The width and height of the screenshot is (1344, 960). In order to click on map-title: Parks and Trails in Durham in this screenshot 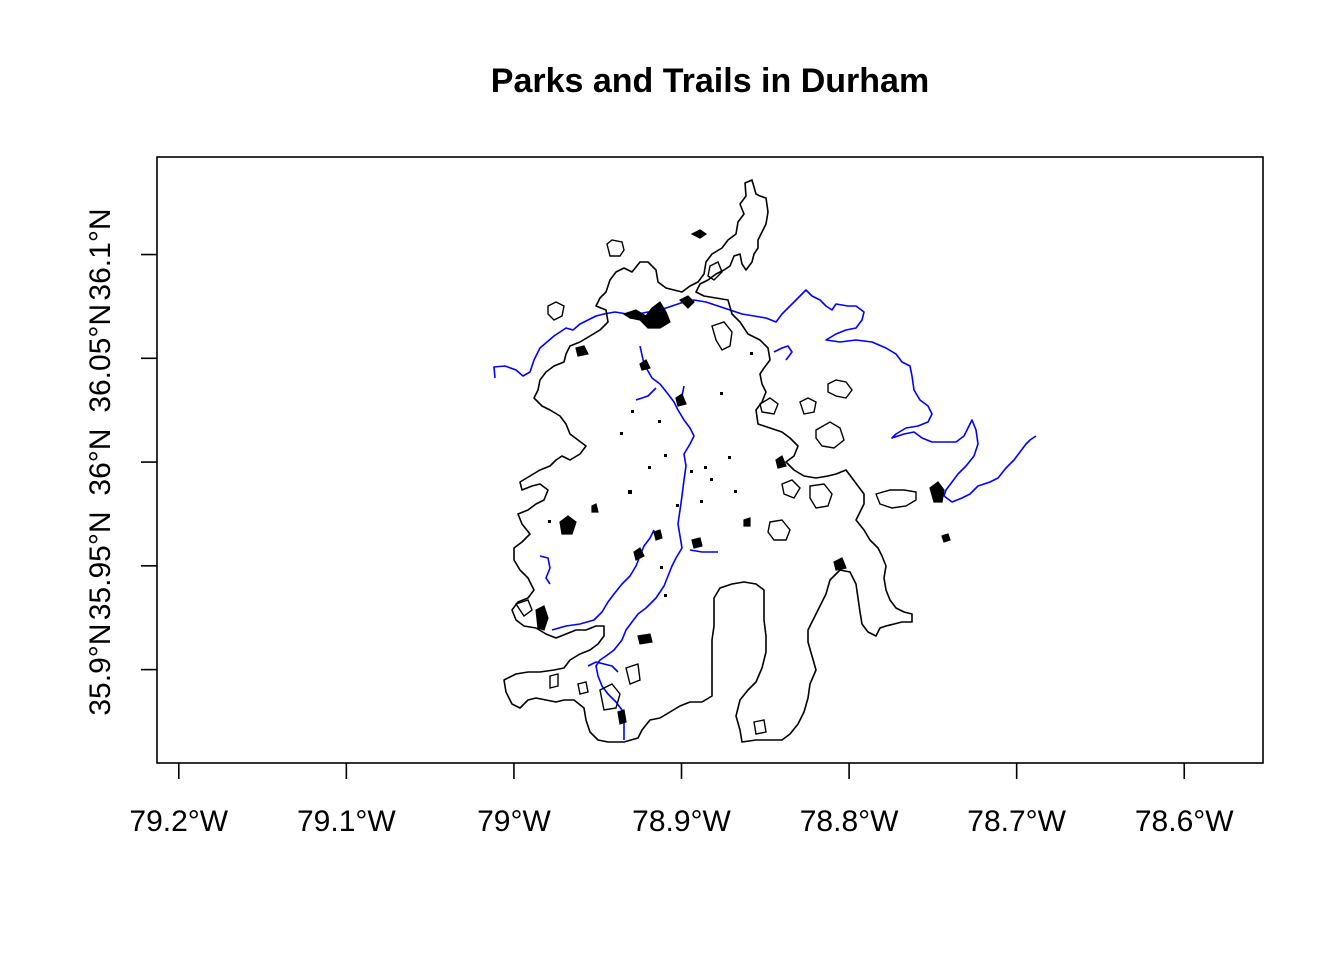, I will do `click(710, 81)`.